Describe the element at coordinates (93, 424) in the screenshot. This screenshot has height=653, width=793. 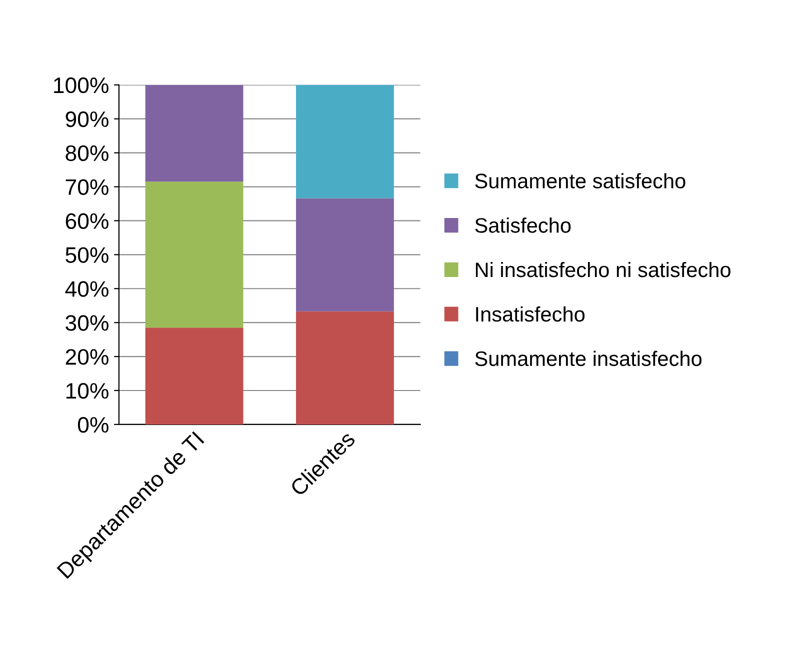
I see `y-tick-label: 0%` at that location.